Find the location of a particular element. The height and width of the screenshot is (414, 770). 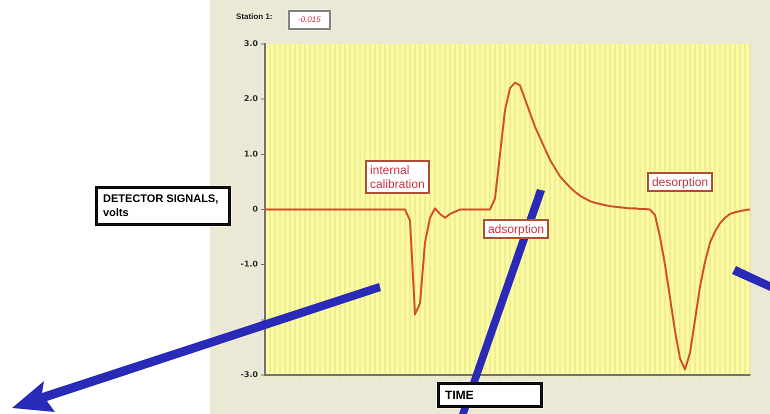

y-tick-label: 1.0 is located at coordinates (251, 153).